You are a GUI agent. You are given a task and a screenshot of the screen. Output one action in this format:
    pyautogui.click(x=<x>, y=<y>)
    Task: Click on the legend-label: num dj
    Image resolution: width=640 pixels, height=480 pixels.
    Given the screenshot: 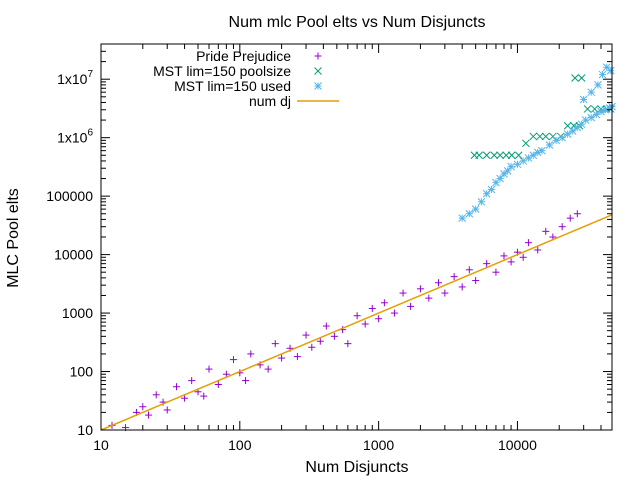 What is the action you would take?
    pyautogui.click(x=270, y=101)
    